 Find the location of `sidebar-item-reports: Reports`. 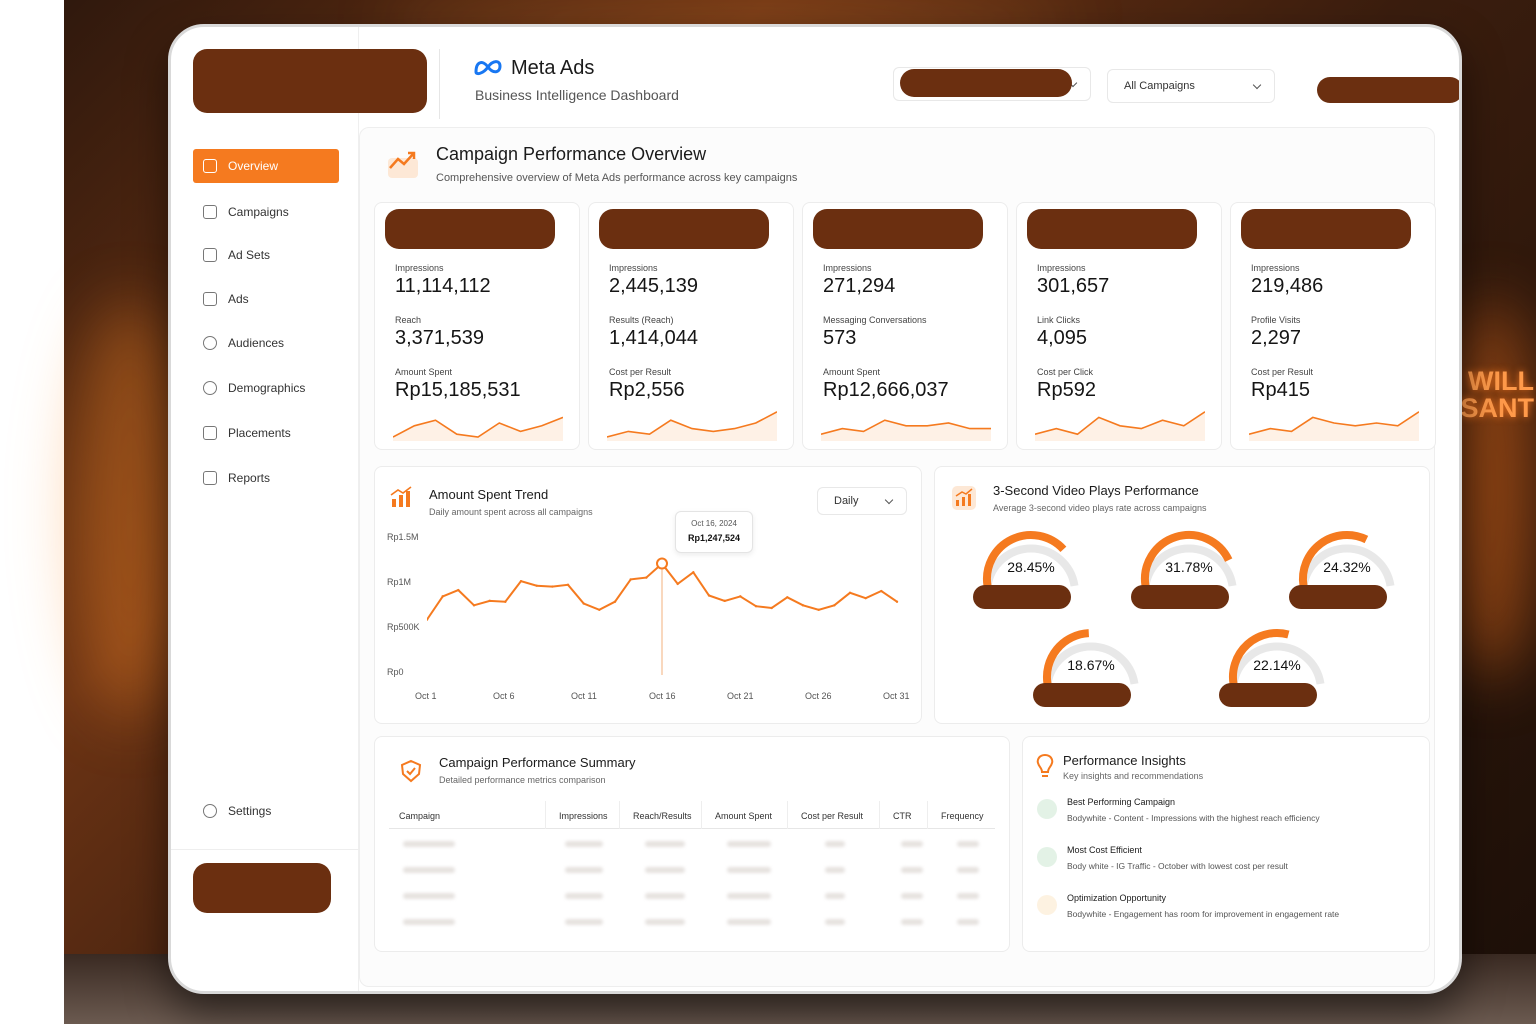

sidebar-item-reports: Reports is located at coordinates (266, 478).